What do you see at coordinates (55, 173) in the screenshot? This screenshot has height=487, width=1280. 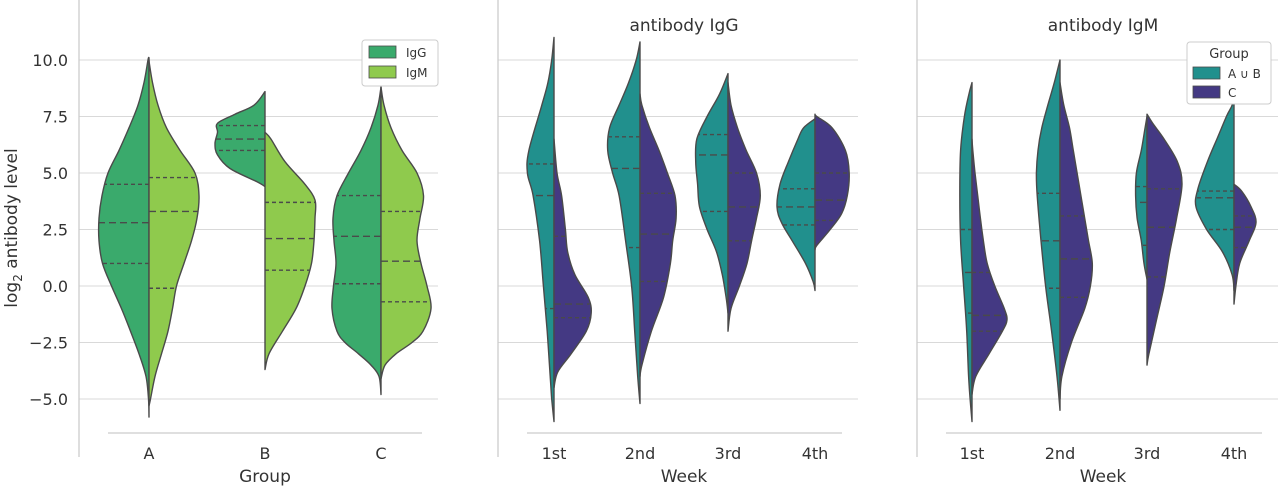 I see `y-tick-label: 5.0` at bounding box center [55, 173].